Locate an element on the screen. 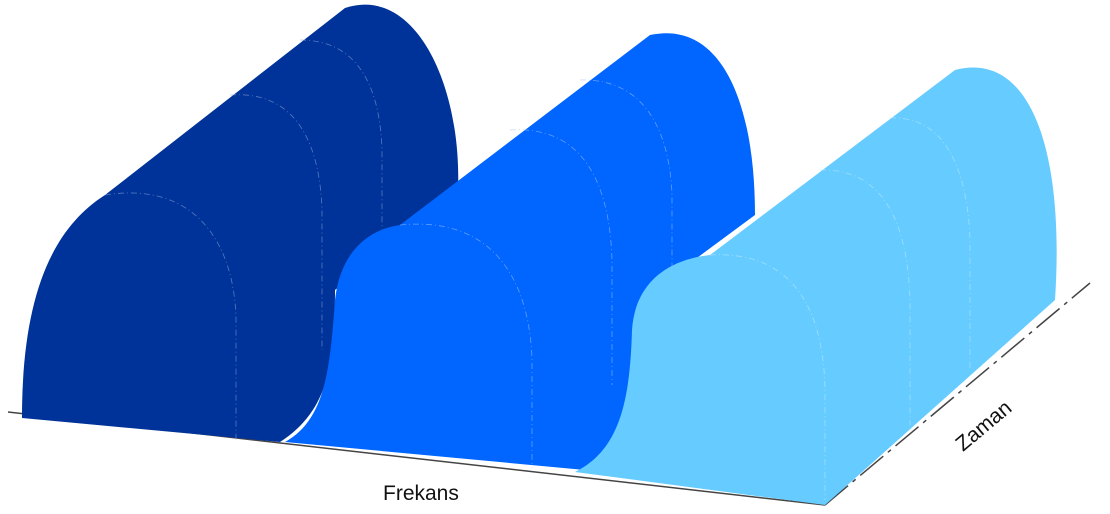  x-axis-label: Frekans is located at coordinates (421, 493).